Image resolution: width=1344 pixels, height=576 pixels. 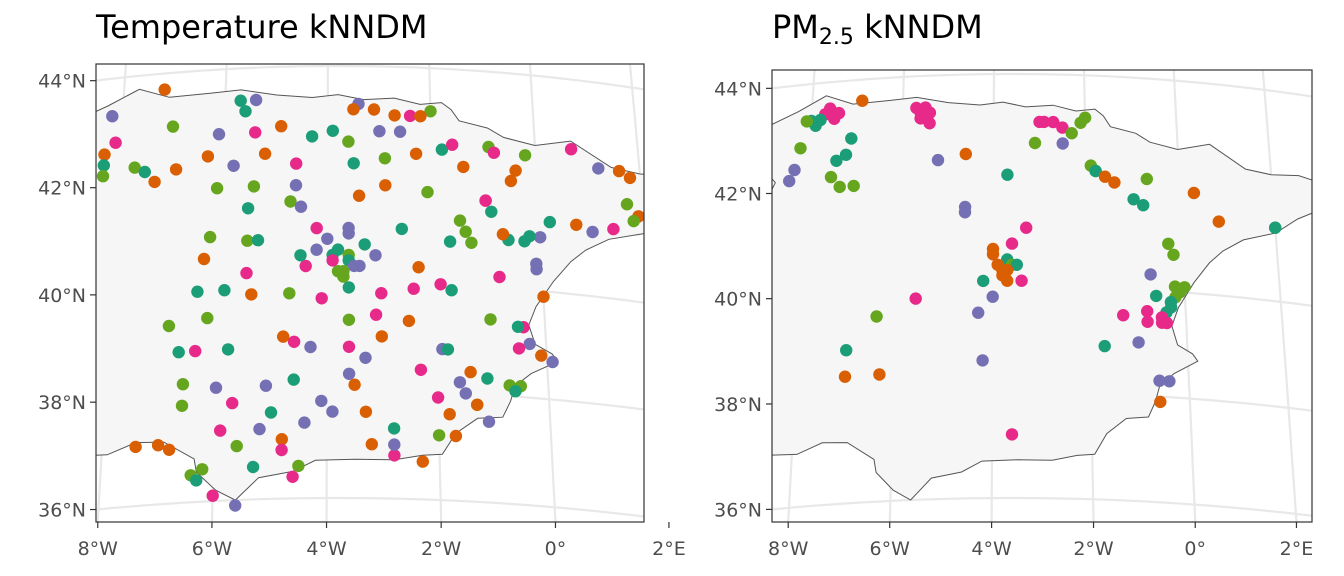 What do you see at coordinates (556, 549) in the screenshot?
I see `lon-tick-label: 0°` at bounding box center [556, 549].